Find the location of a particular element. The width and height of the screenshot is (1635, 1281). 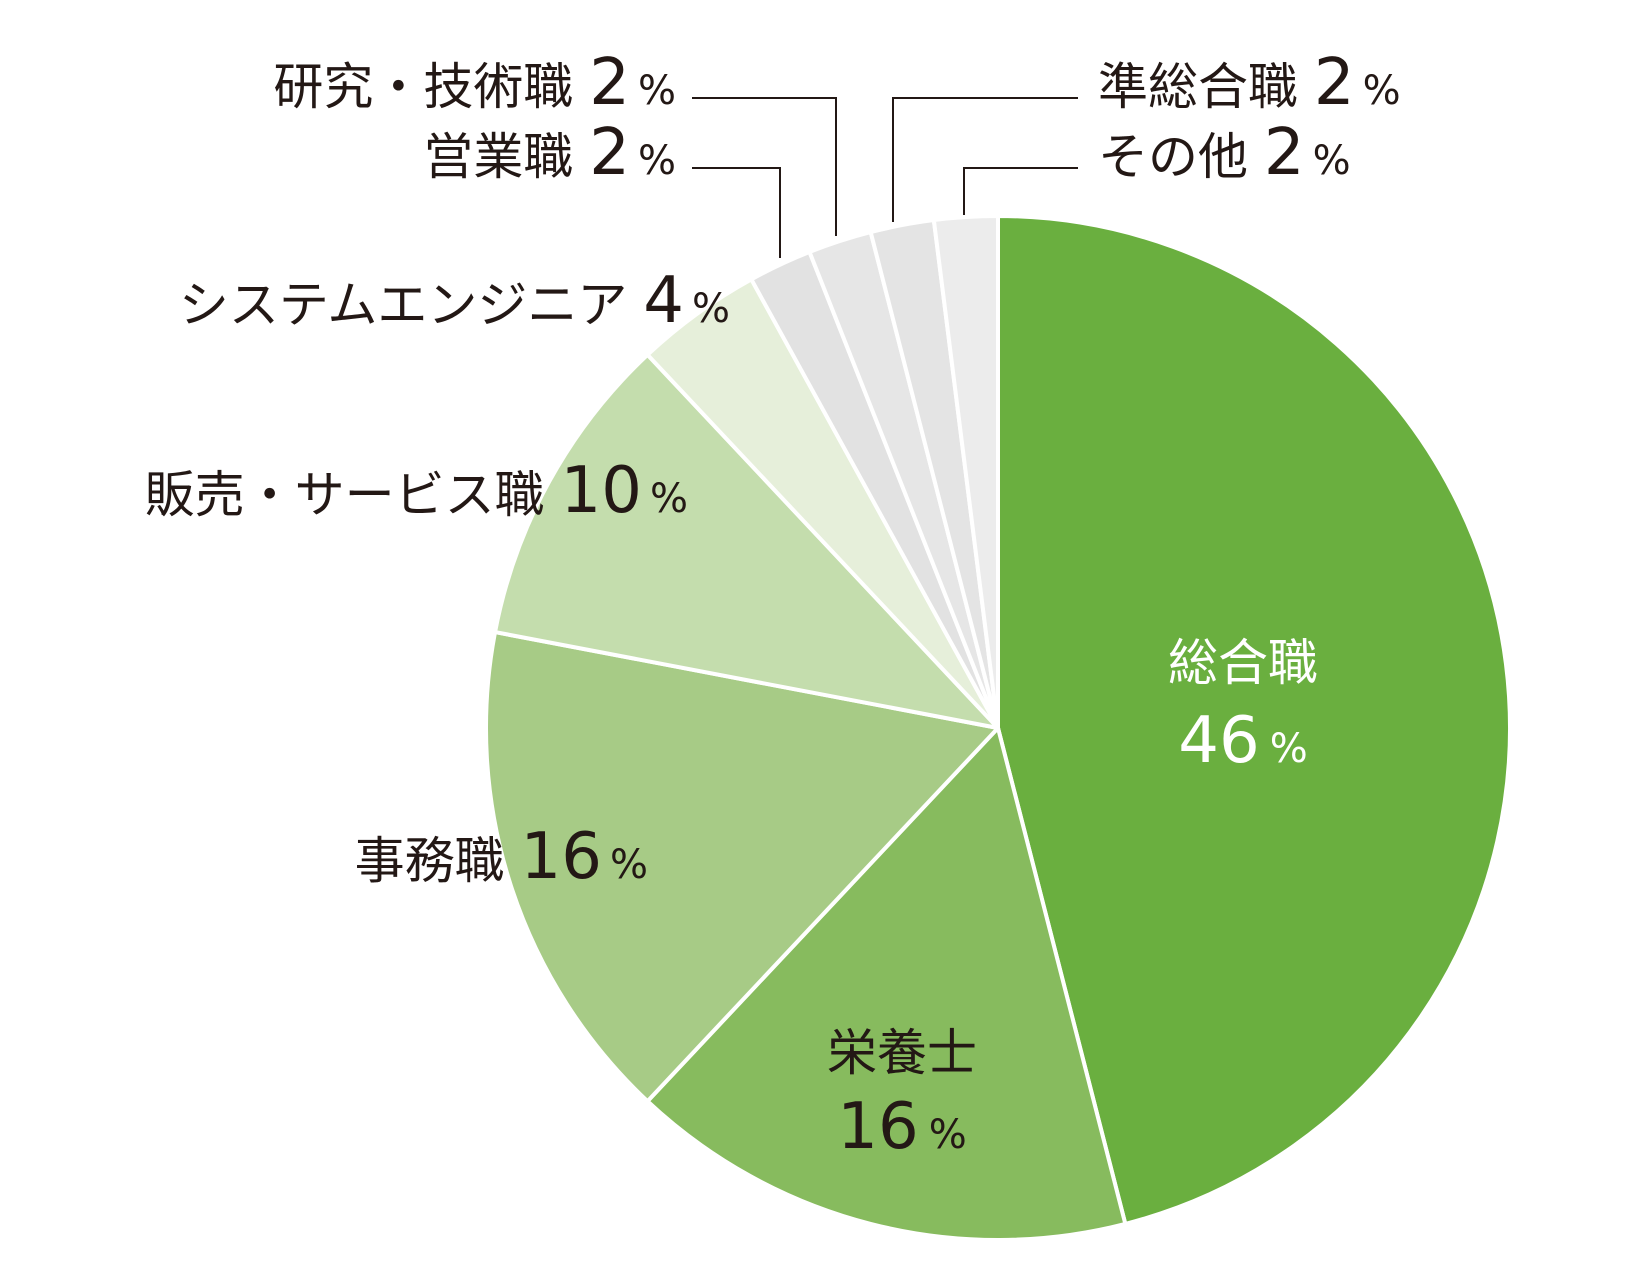

slice-3-label: 事務職 16% is located at coordinates (501, 857).